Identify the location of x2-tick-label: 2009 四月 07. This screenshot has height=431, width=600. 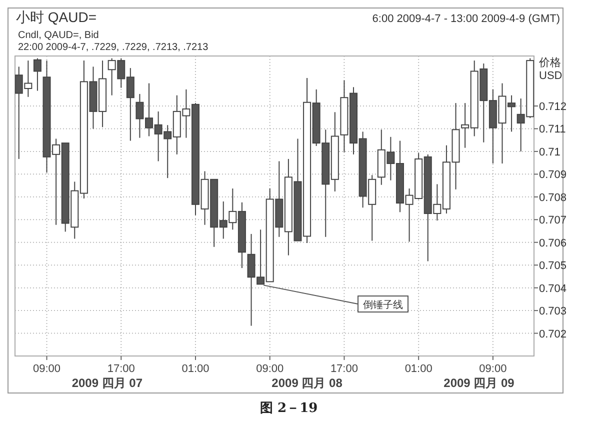
(107, 383).